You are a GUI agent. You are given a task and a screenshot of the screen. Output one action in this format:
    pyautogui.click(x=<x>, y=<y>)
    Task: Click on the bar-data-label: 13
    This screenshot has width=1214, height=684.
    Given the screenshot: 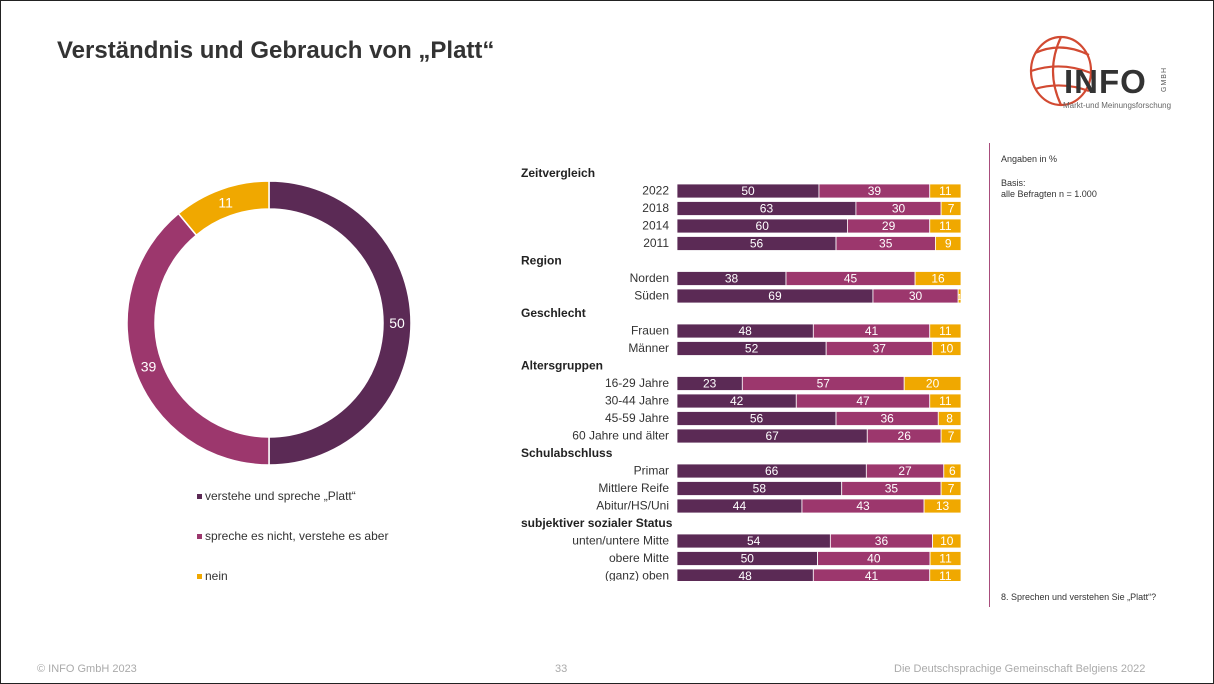 What is the action you would take?
    pyautogui.click(x=943, y=506)
    